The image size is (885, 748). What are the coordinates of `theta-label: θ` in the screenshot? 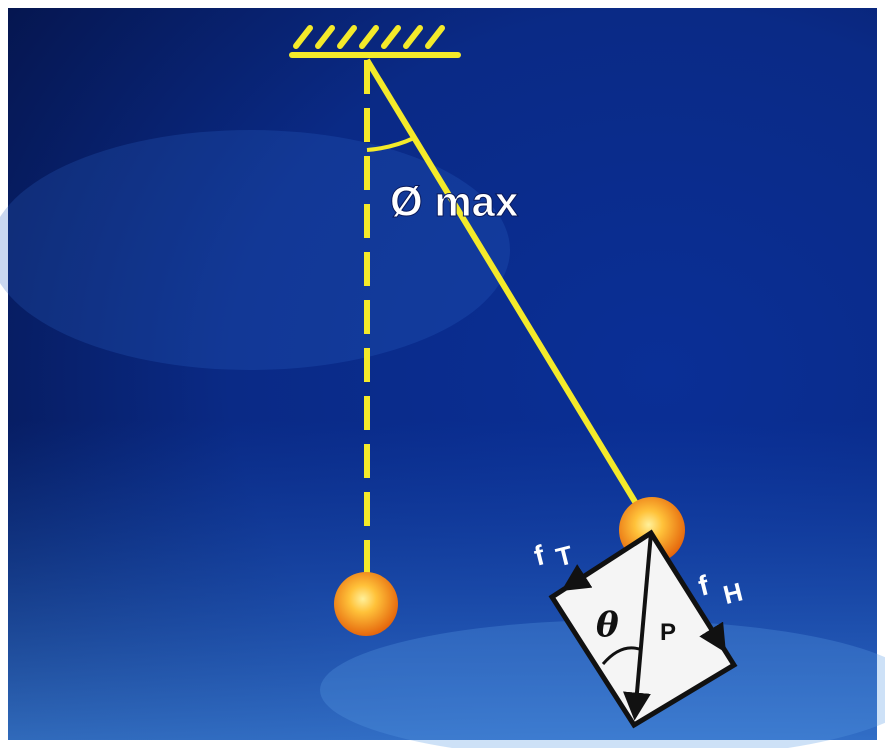 It's located at (607, 625).